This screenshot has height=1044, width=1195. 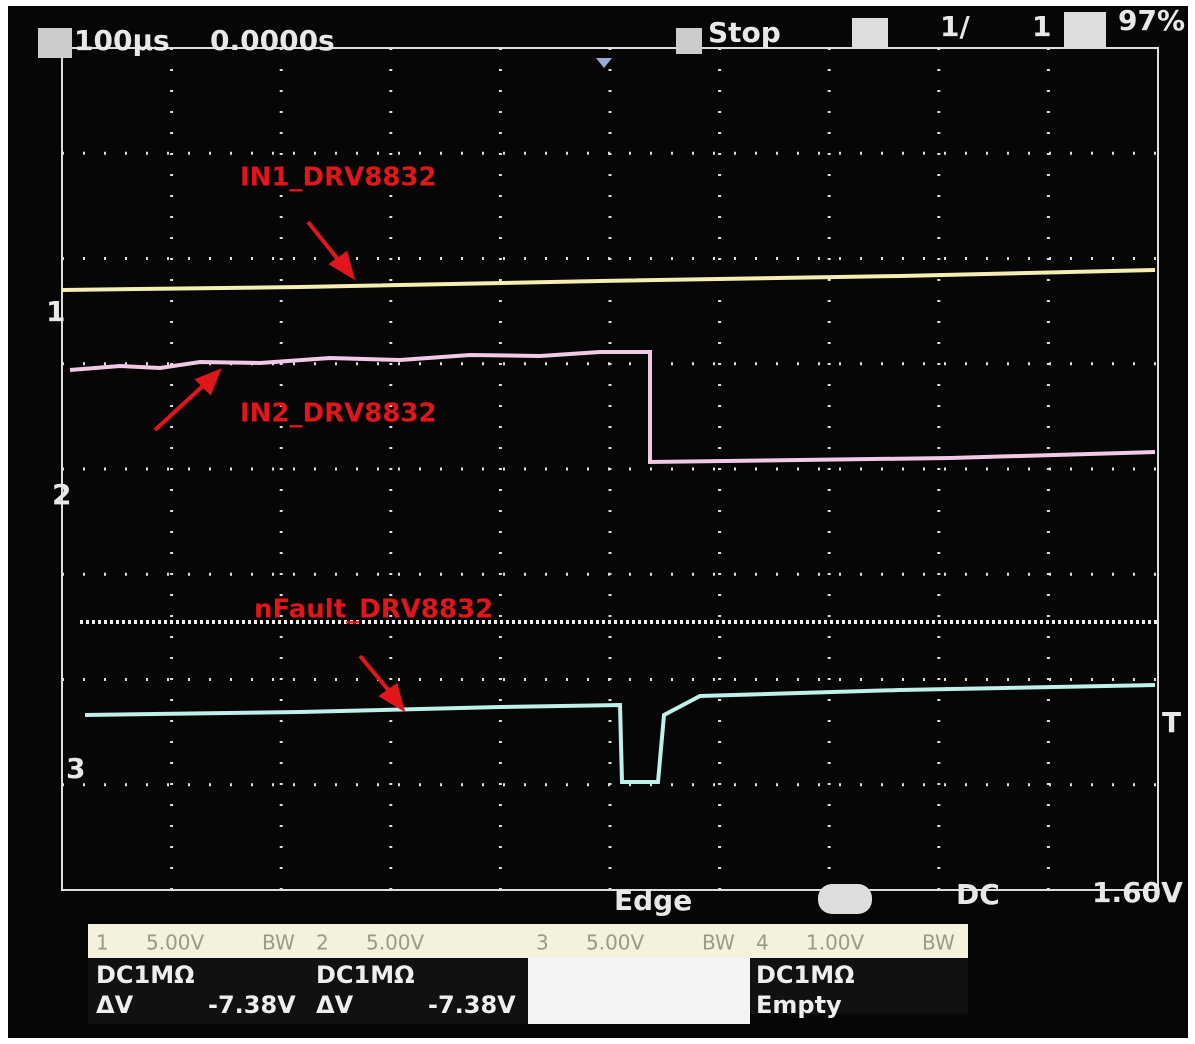 What do you see at coordinates (75, 768) in the screenshot?
I see `channel-marker: 3` at bounding box center [75, 768].